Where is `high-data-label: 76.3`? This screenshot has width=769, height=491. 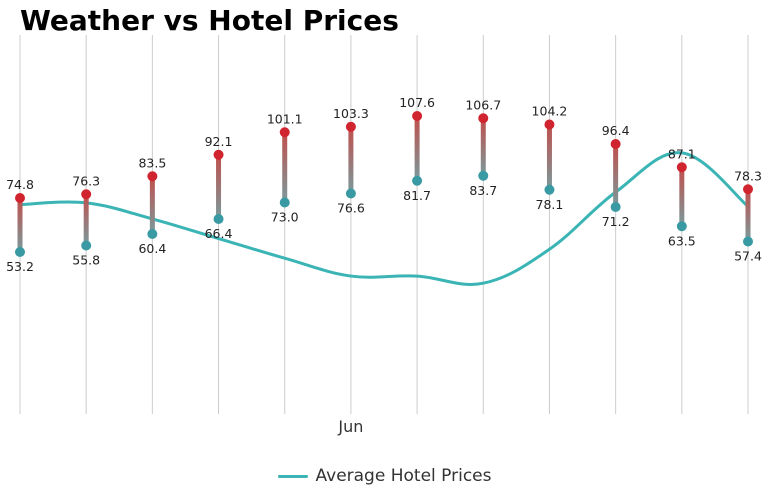
high-data-label: 76.3 is located at coordinates (86, 180).